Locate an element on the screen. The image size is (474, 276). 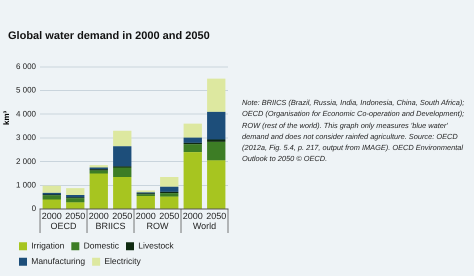
y-tick-label: 0 is located at coordinates (34, 209).